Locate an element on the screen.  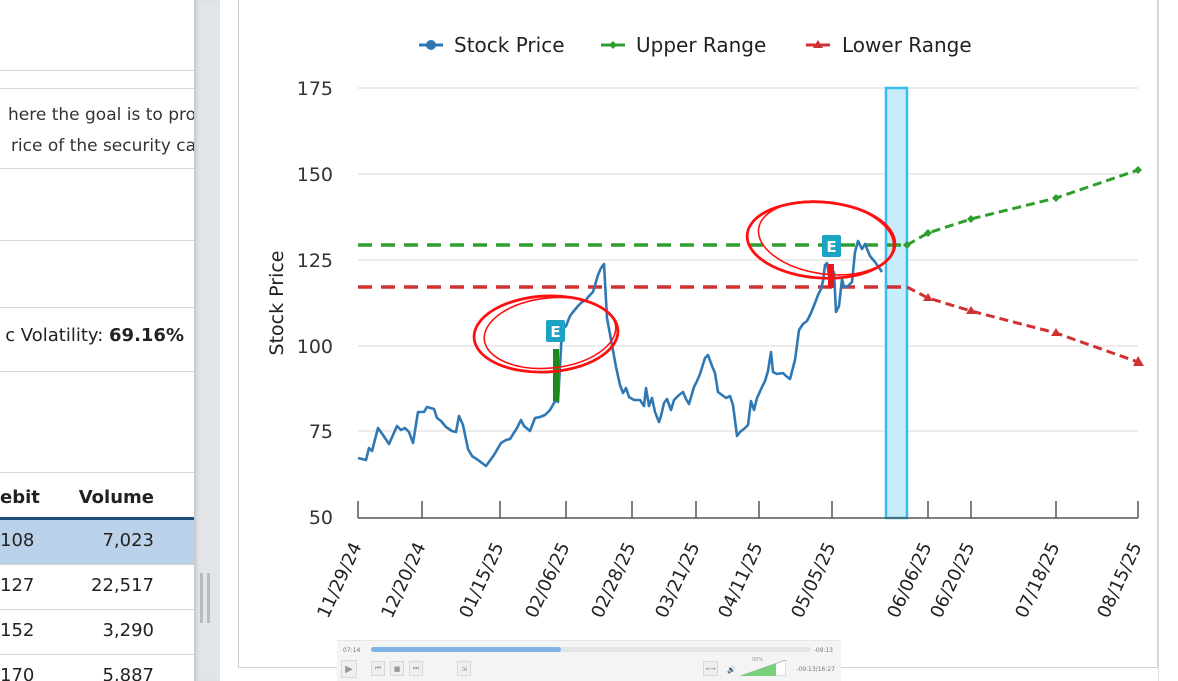
table-header: ebit Volume is located at coordinates (97, 498).